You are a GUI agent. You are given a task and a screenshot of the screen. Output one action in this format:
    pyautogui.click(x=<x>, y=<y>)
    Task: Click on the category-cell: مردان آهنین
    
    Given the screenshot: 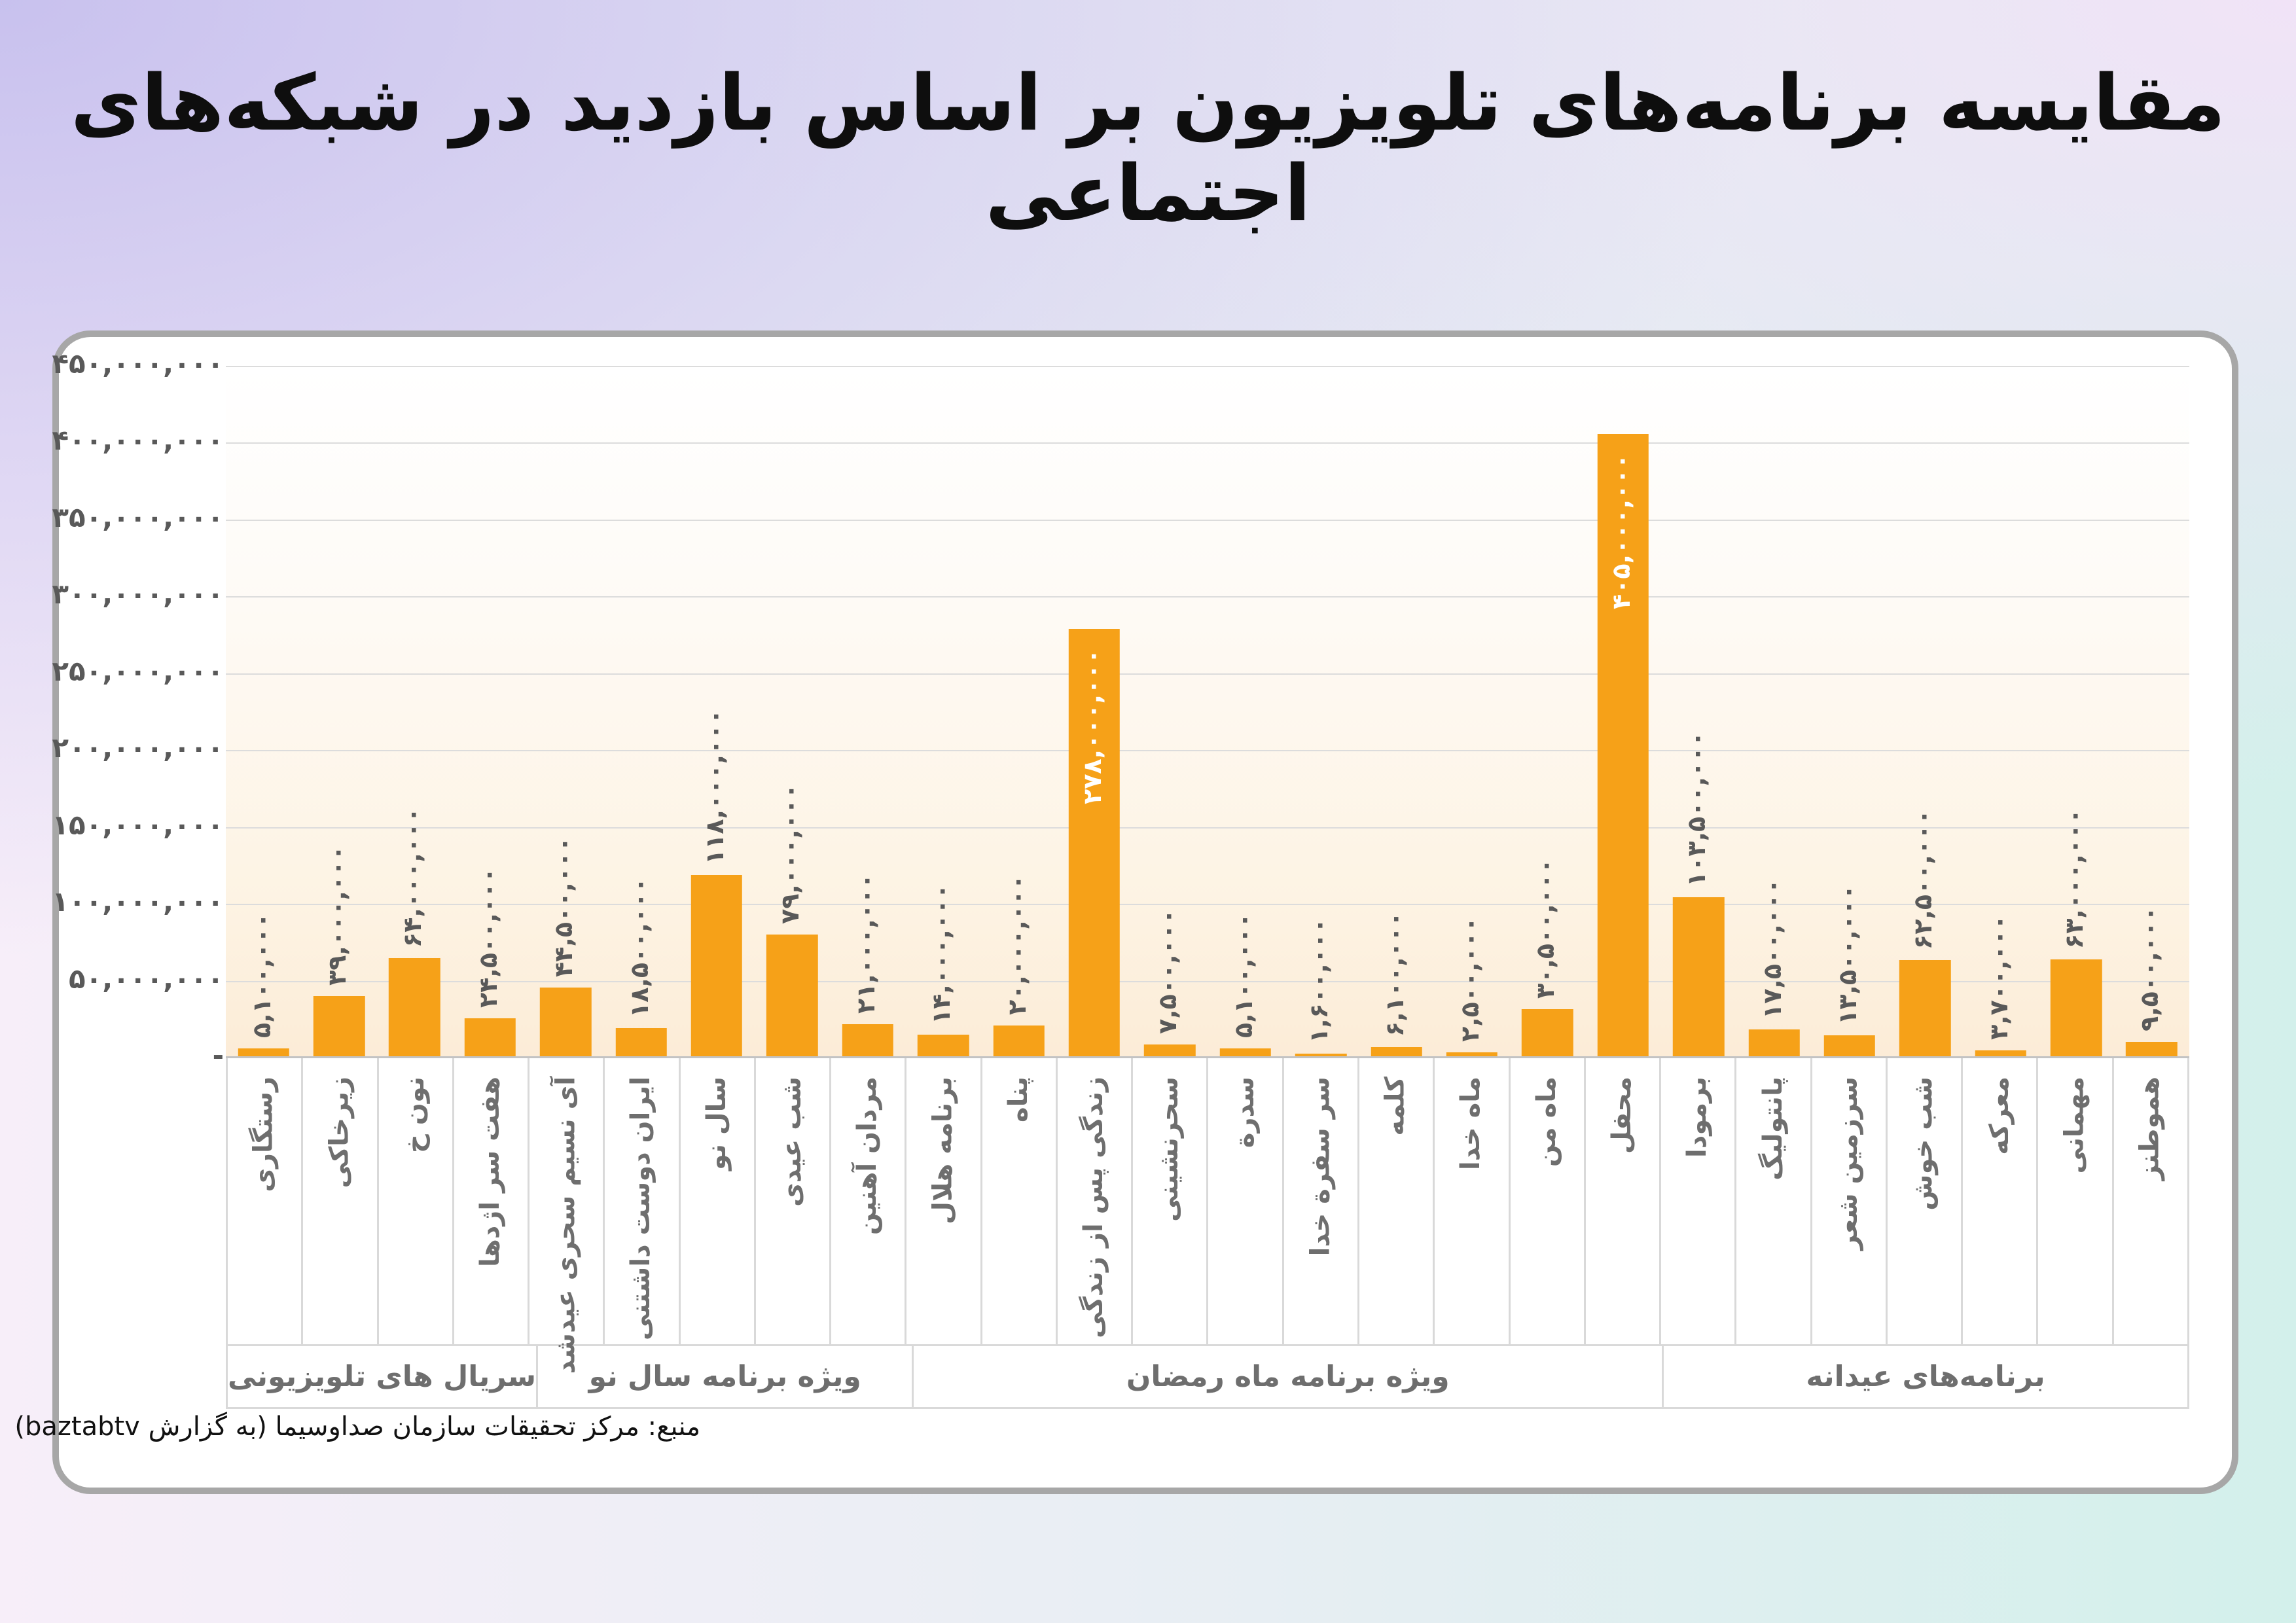 What is the action you would take?
    pyautogui.click(x=869, y=1201)
    